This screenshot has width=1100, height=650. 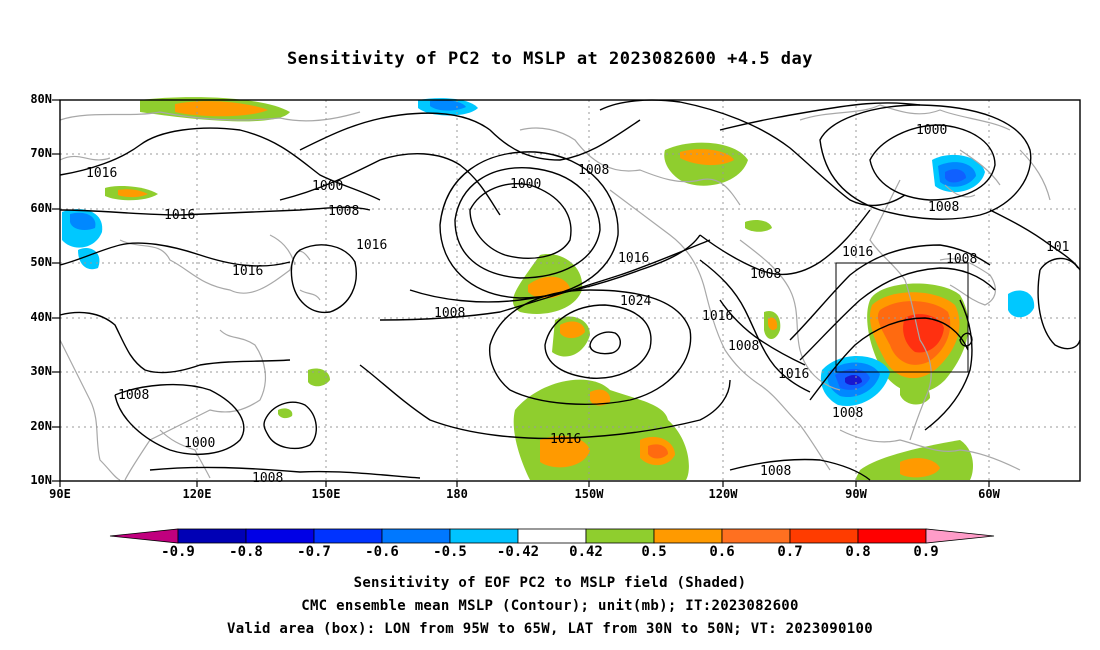 What do you see at coordinates (41, 371) in the screenshot?
I see `lat-label: 30N` at bounding box center [41, 371].